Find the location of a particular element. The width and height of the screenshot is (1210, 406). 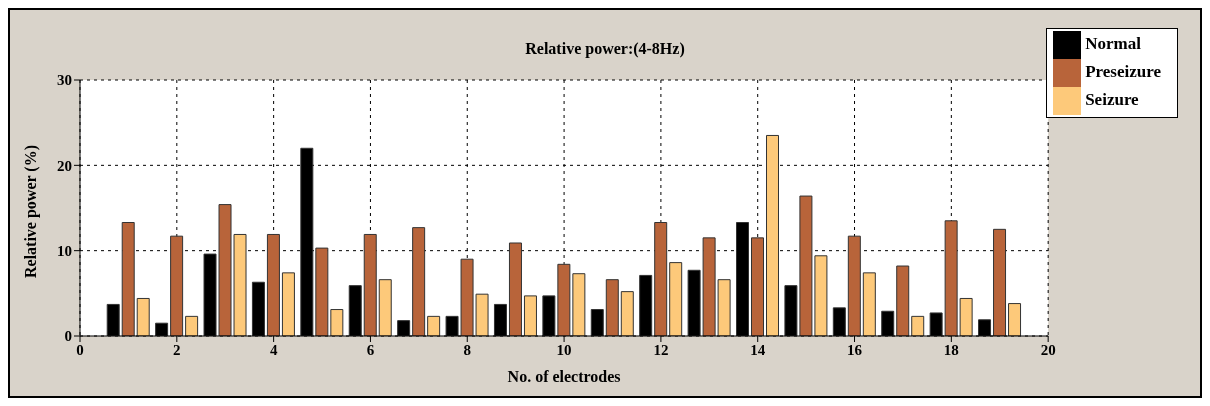

x-tick-label: 8 is located at coordinates (467, 349).